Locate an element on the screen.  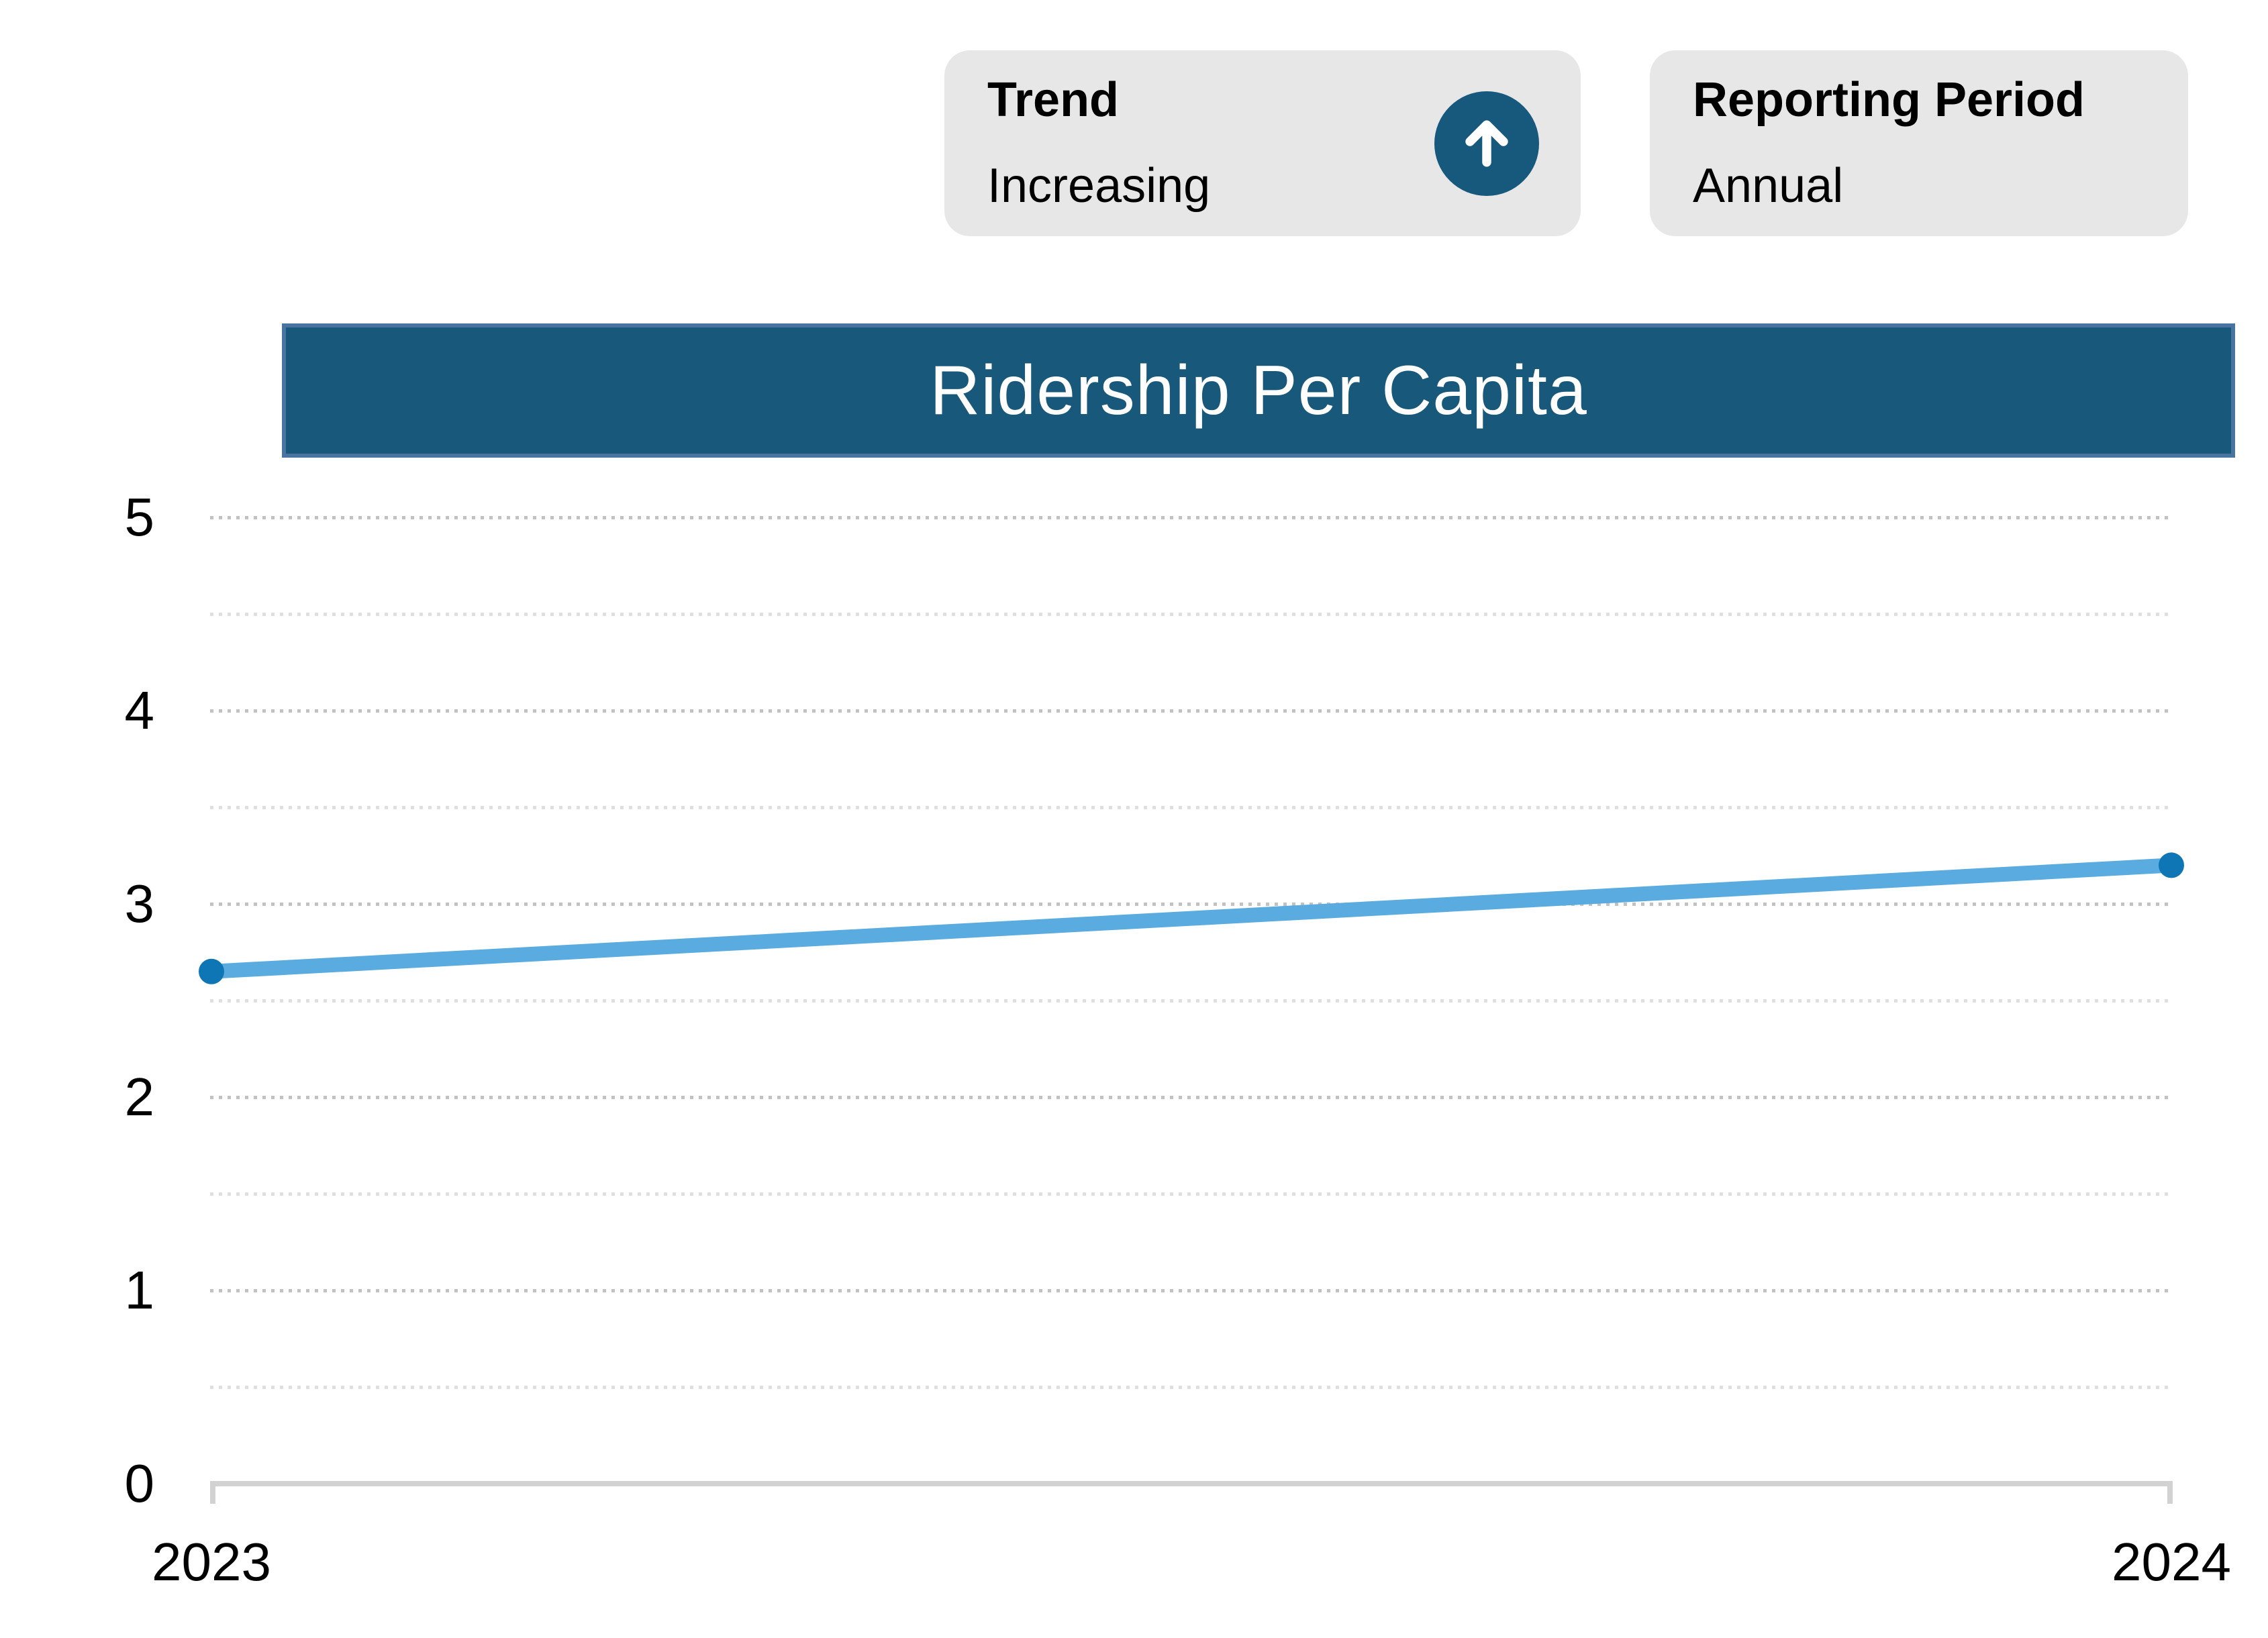
y-axis-label: 2 is located at coordinates (139, 1097).